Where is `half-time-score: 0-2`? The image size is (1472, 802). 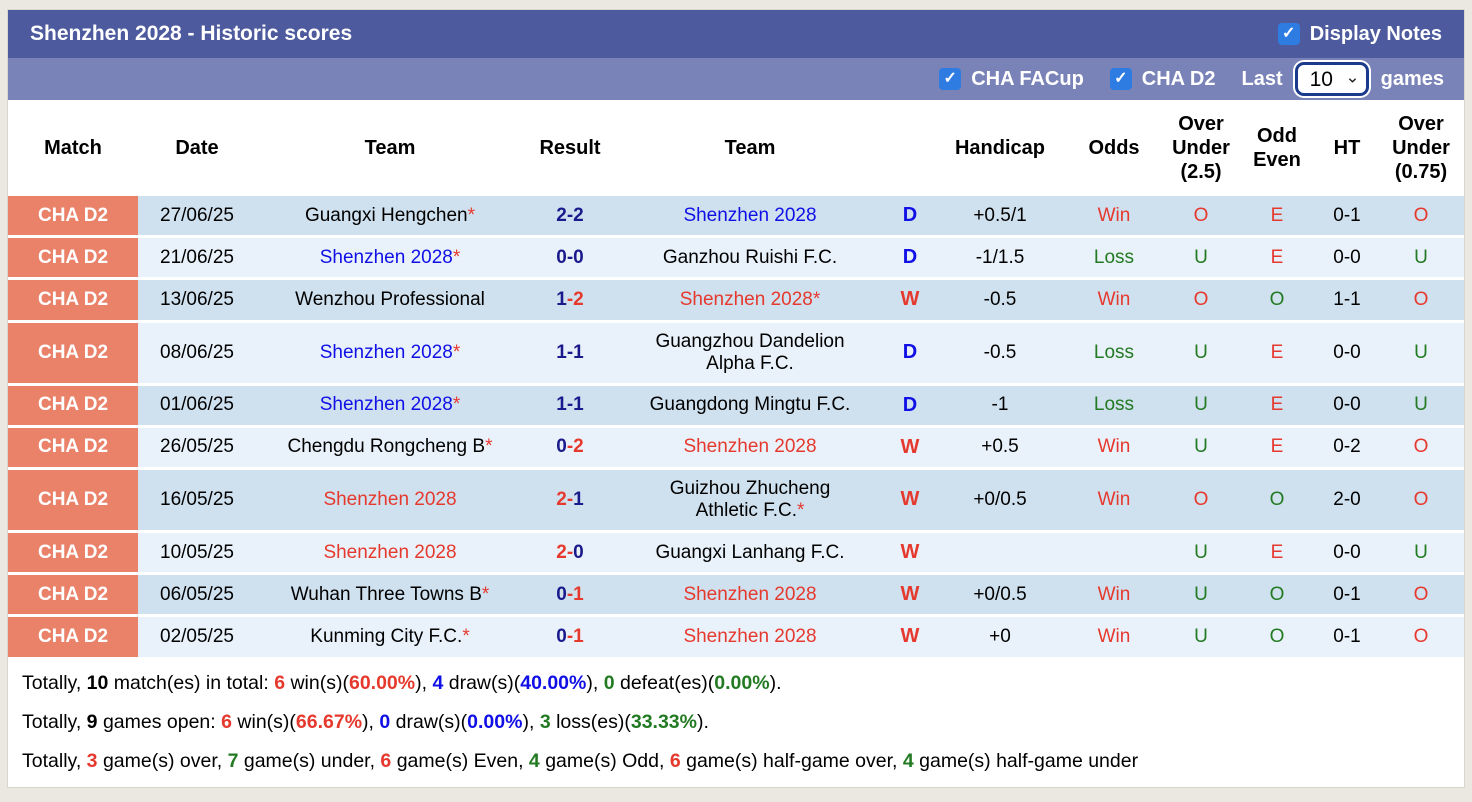
half-time-score: 0-2 is located at coordinates (1347, 448).